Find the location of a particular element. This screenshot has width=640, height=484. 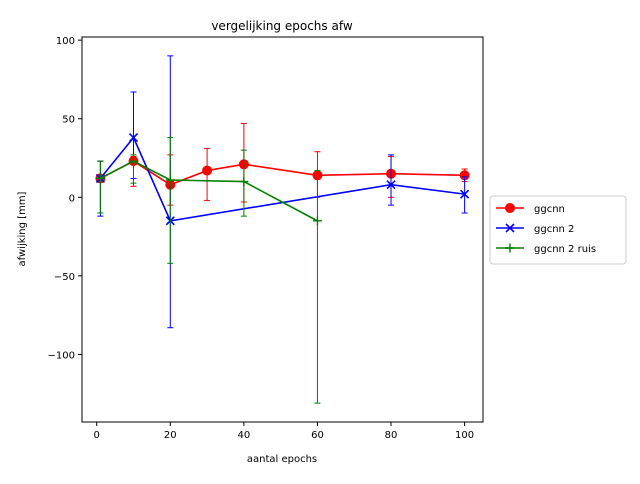

series-ggcnn is located at coordinates (282, 168).